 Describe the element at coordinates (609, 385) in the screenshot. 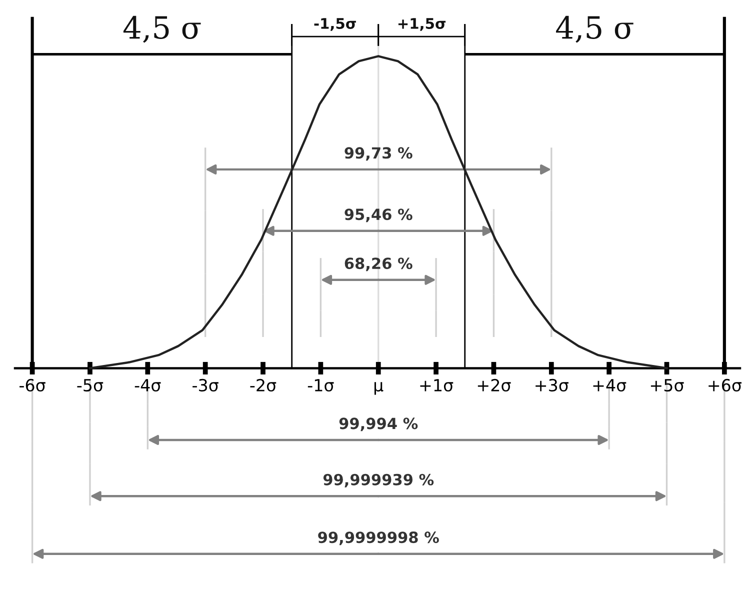

I see `x-tick-label: +4σ` at that location.